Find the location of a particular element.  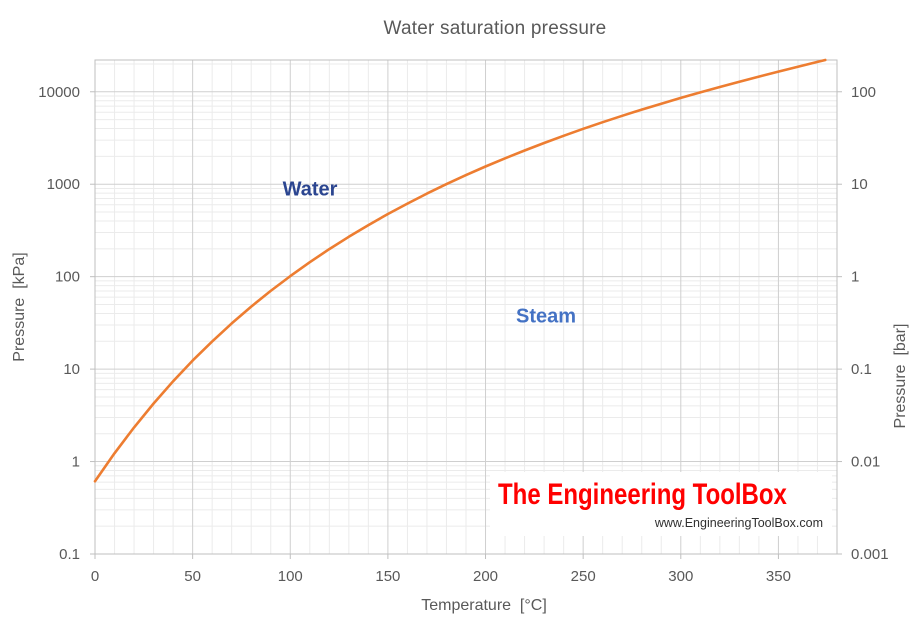

x-tick-label: 150 is located at coordinates (387, 576).